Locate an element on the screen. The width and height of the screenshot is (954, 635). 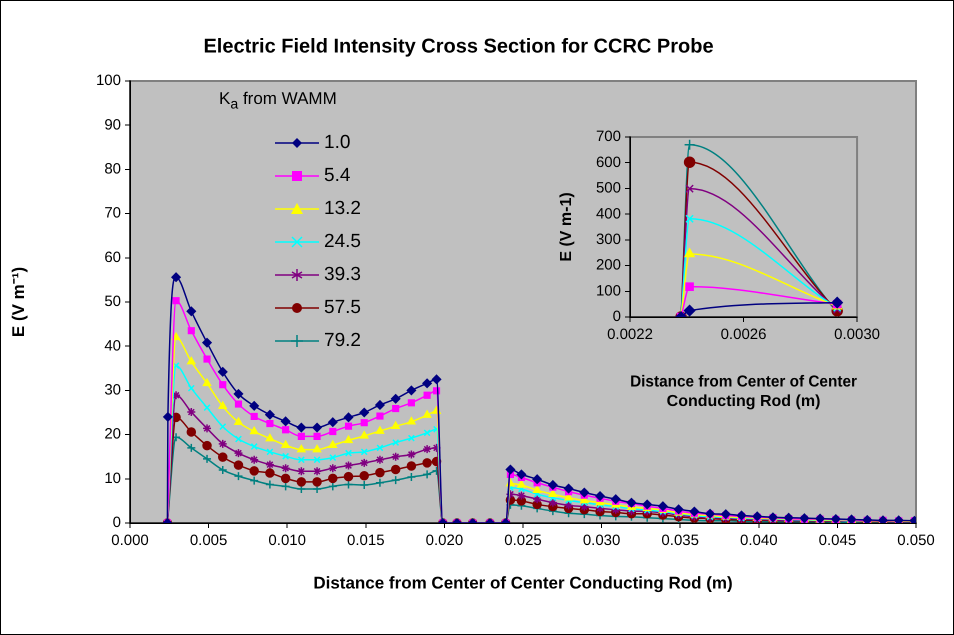
x-tick-label: 0.0030 is located at coordinates (857, 335).